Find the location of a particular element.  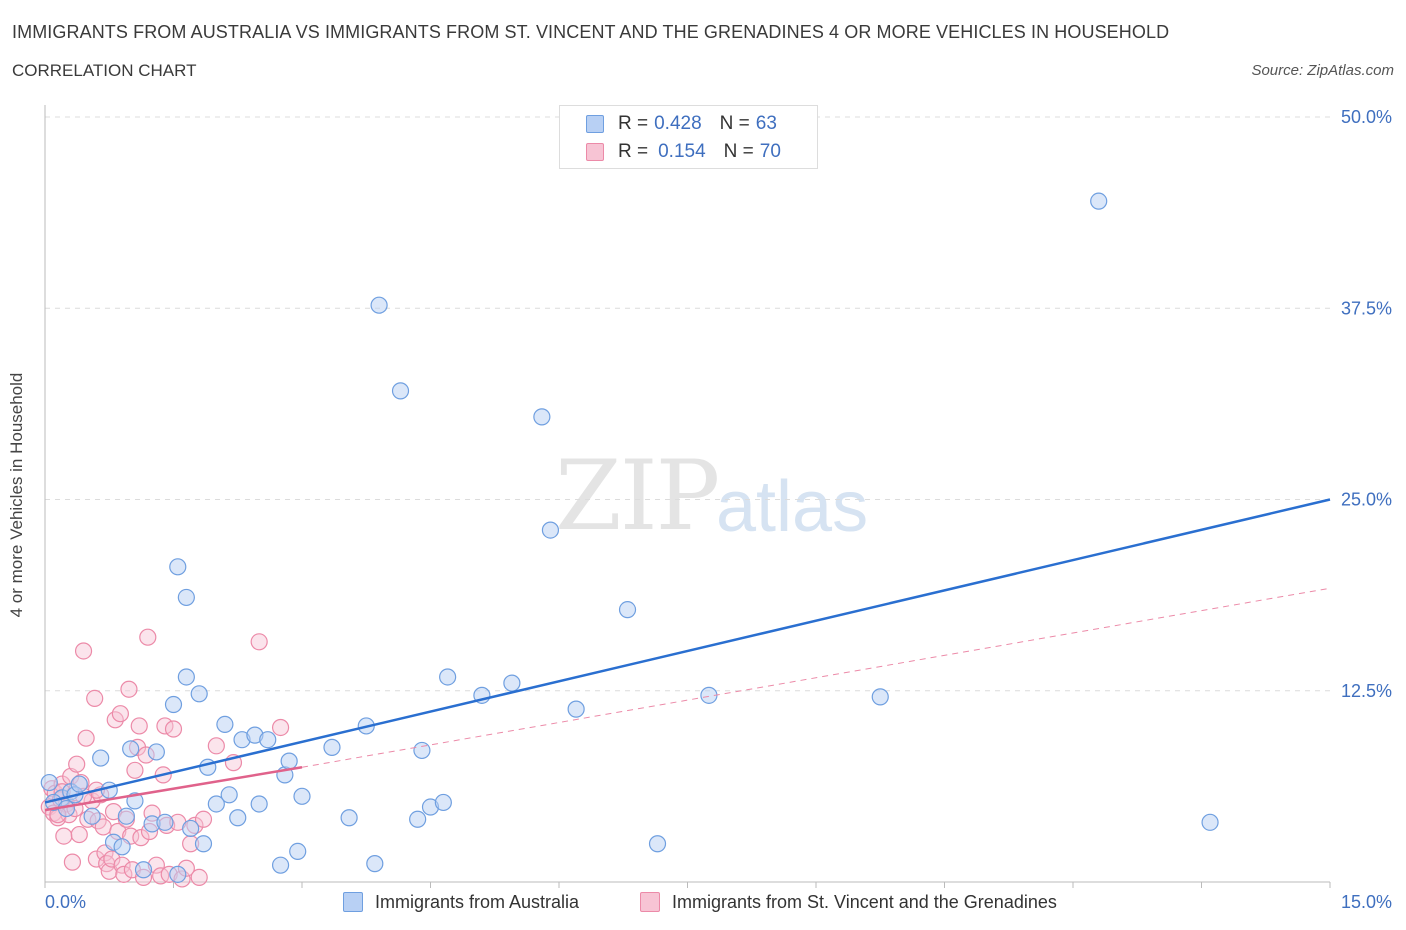

y-tick-label: 25.0% is located at coordinates (1366, 500).